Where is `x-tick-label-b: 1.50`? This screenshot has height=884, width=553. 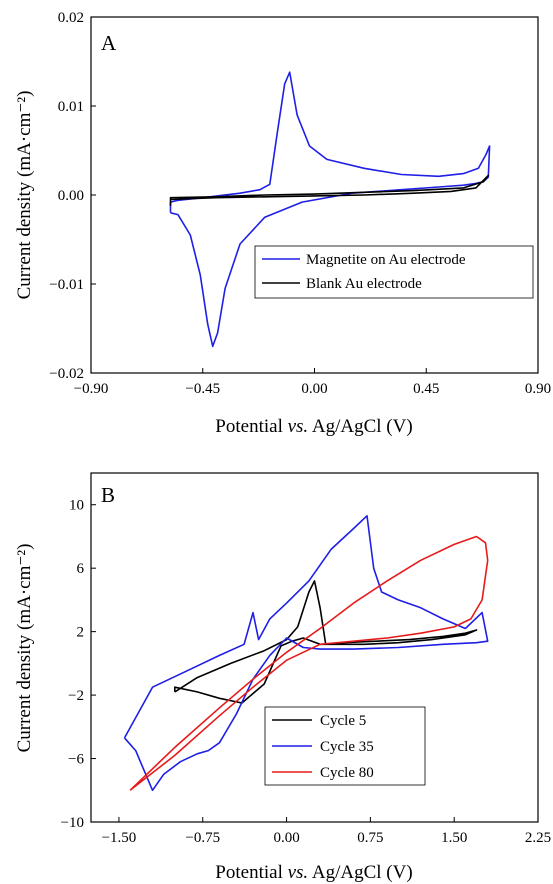 x-tick-label-b: 1.50 is located at coordinates (454, 838).